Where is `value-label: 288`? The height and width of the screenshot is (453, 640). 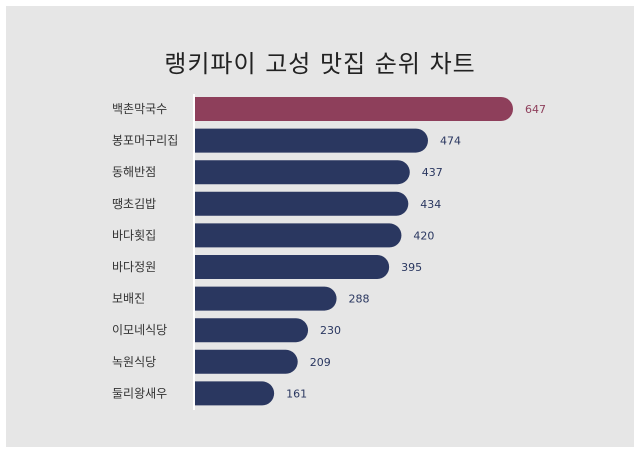
value-label: 288 is located at coordinates (359, 299).